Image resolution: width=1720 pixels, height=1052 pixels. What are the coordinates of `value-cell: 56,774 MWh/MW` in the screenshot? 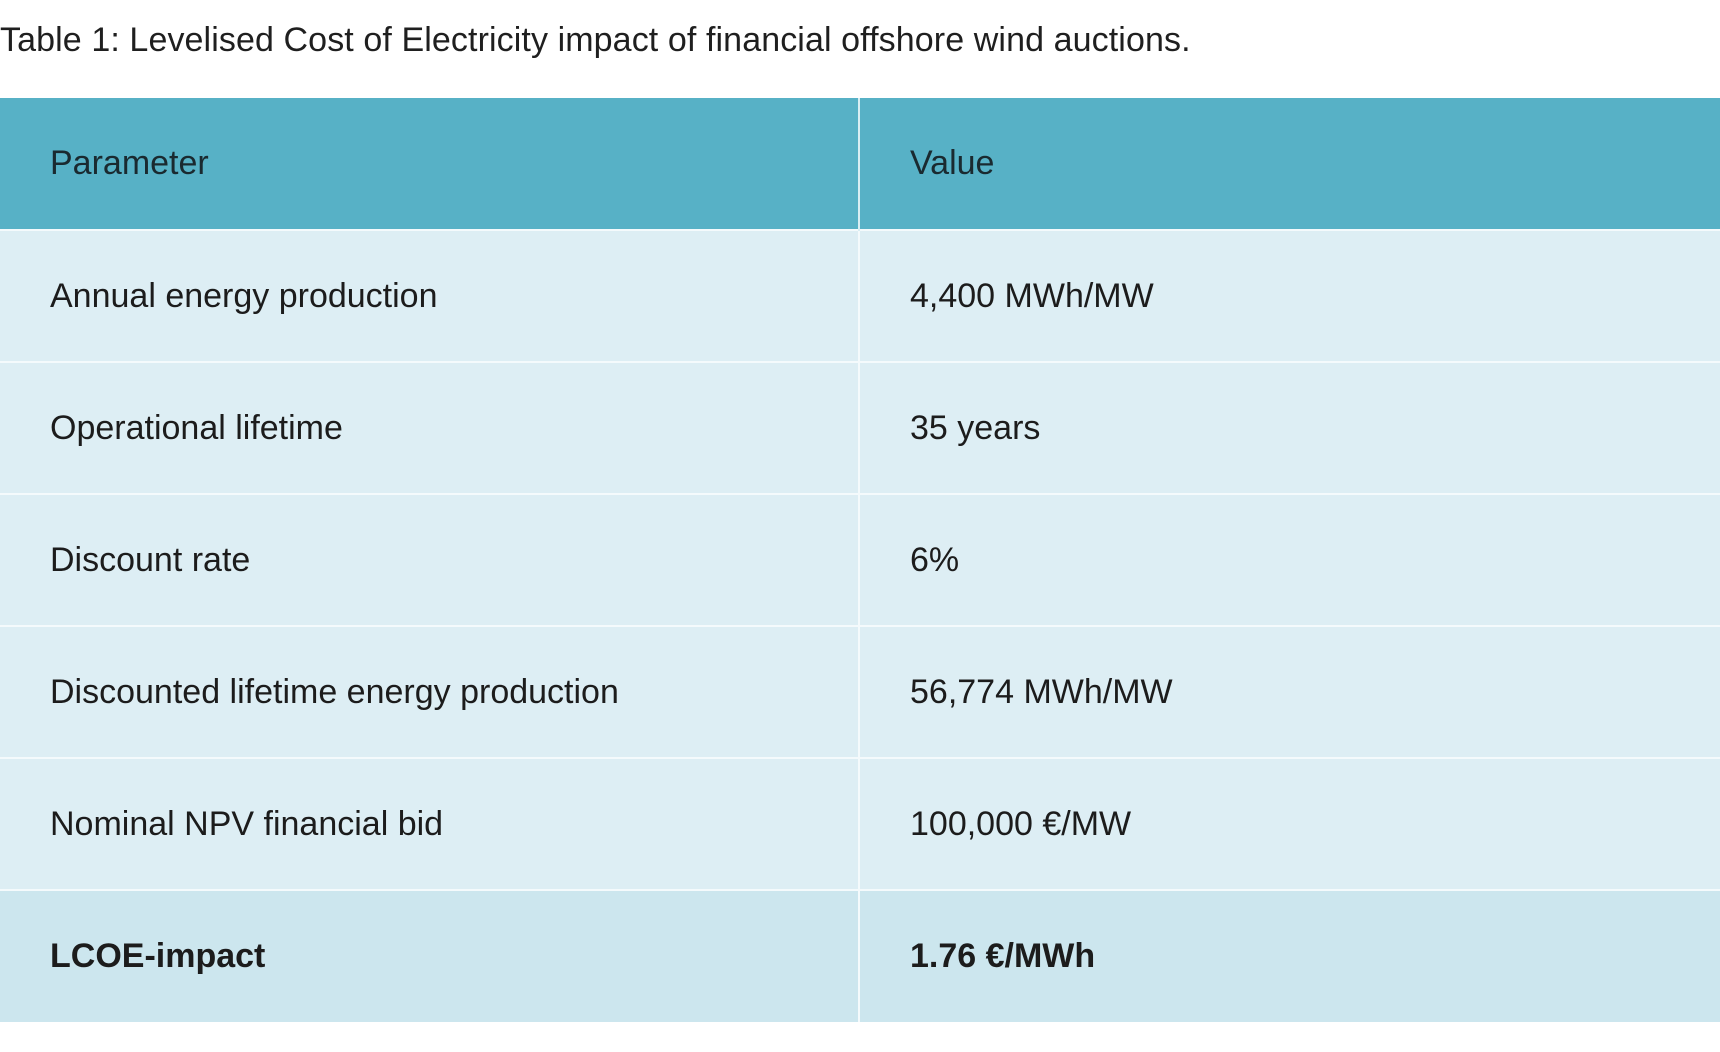 It's located at (1289, 691).